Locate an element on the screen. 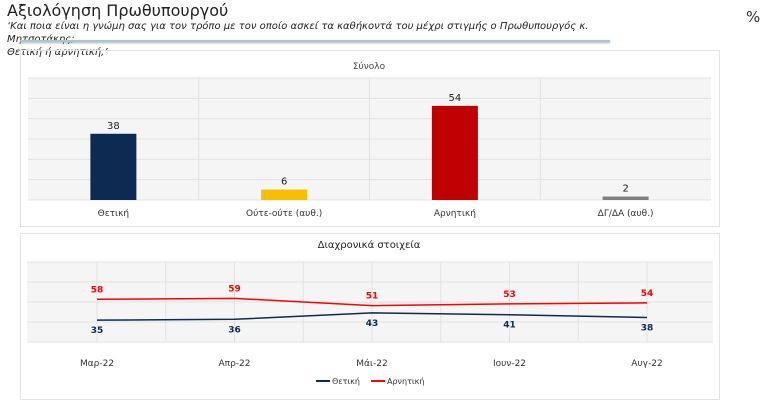 This screenshot has width=780, height=403. data-label: 2 is located at coordinates (625, 189).